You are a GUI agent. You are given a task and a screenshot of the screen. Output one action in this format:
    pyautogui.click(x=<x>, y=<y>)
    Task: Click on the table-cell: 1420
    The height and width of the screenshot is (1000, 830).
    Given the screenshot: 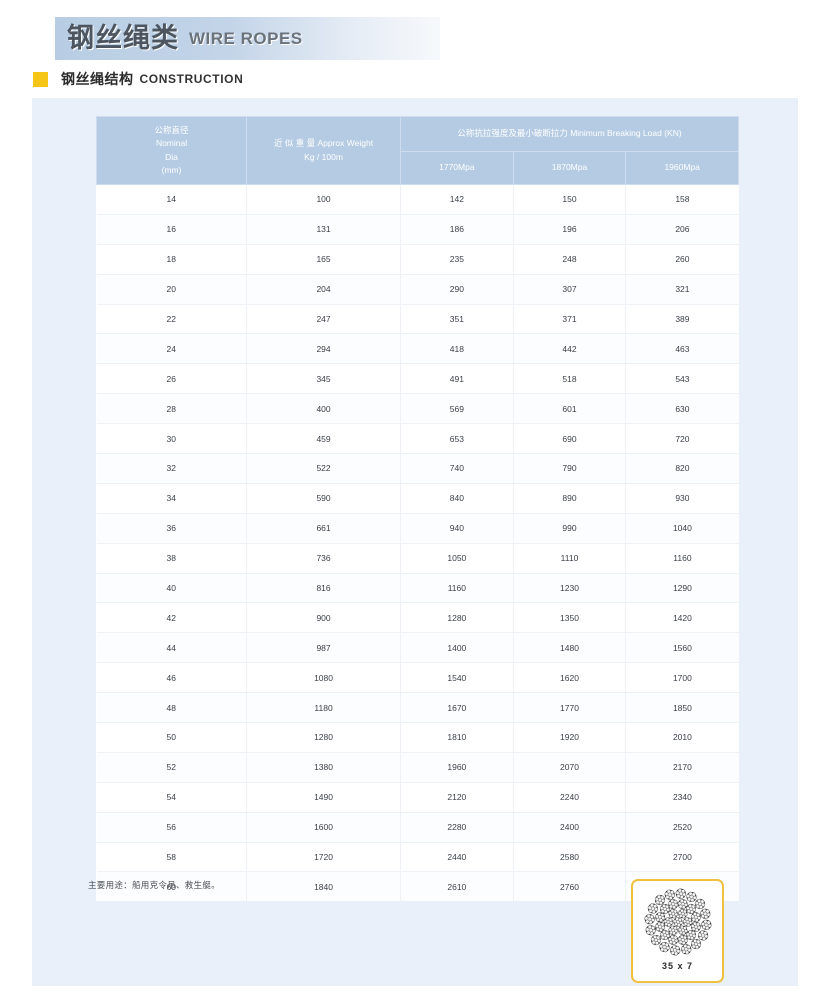 What is the action you would take?
    pyautogui.click(x=682, y=618)
    